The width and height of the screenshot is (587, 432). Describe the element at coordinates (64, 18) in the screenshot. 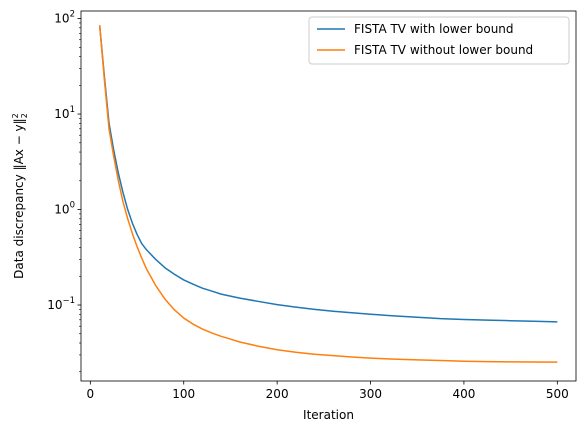

I see `y-tick-label: 10²` at that location.